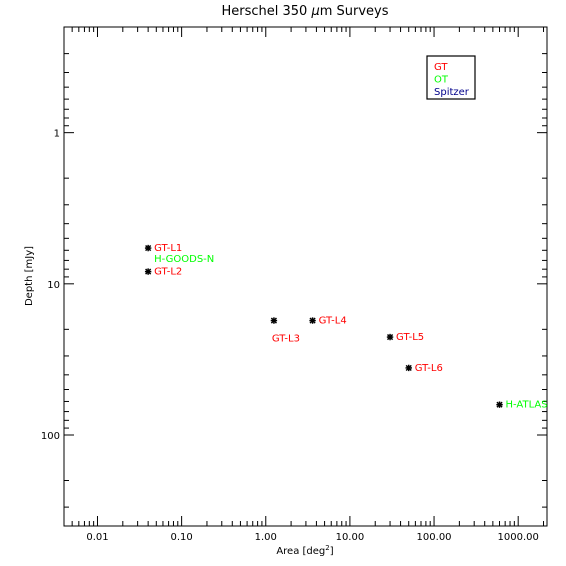 This screenshot has height=566, width=566. Describe the element at coordinates (53, 285) in the screenshot. I see `y-tick-label: 10` at that location.